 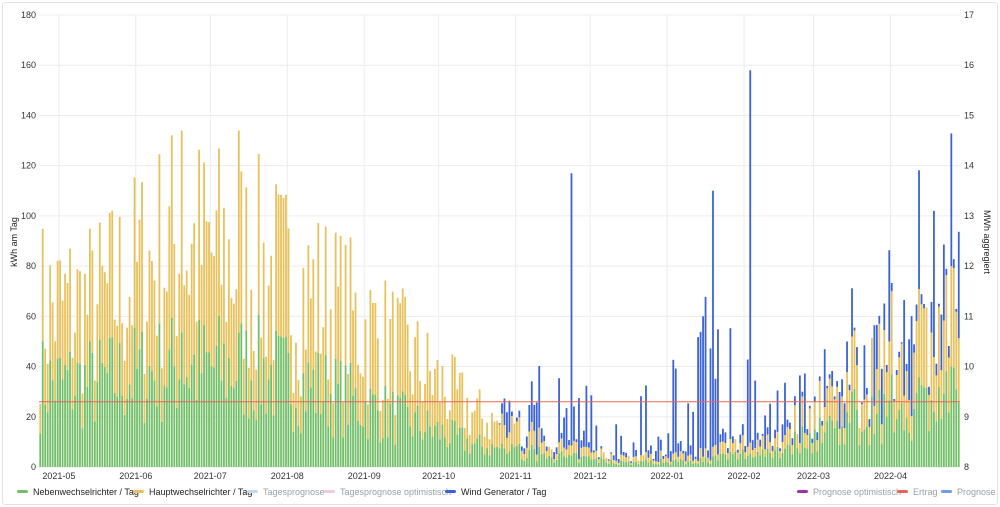 What do you see at coordinates (78, 492) in the screenshot?
I see `legend-item-nebenwechselrichter: Nebenwechselrichter / Tag` at bounding box center [78, 492].